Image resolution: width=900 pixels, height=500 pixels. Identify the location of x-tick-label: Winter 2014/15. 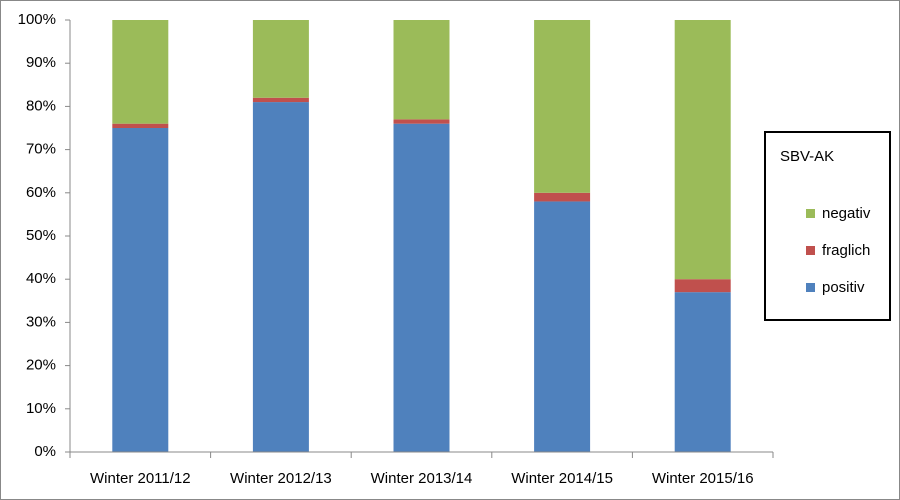
(562, 478).